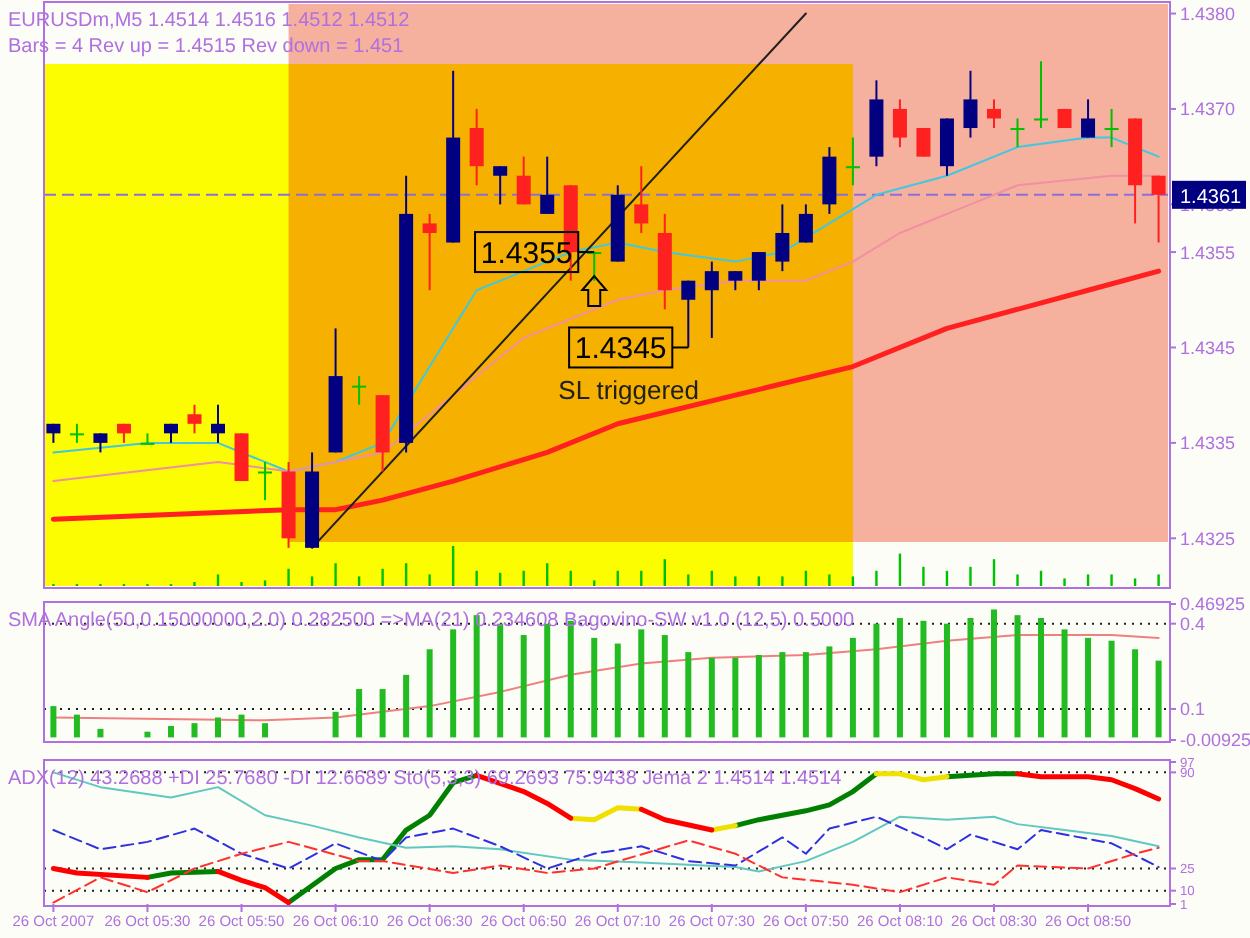 This screenshot has width=1250, height=938. Describe the element at coordinates (1213, 604) in the screenshot. I see `y-tick-label: 0.46925` at that location.